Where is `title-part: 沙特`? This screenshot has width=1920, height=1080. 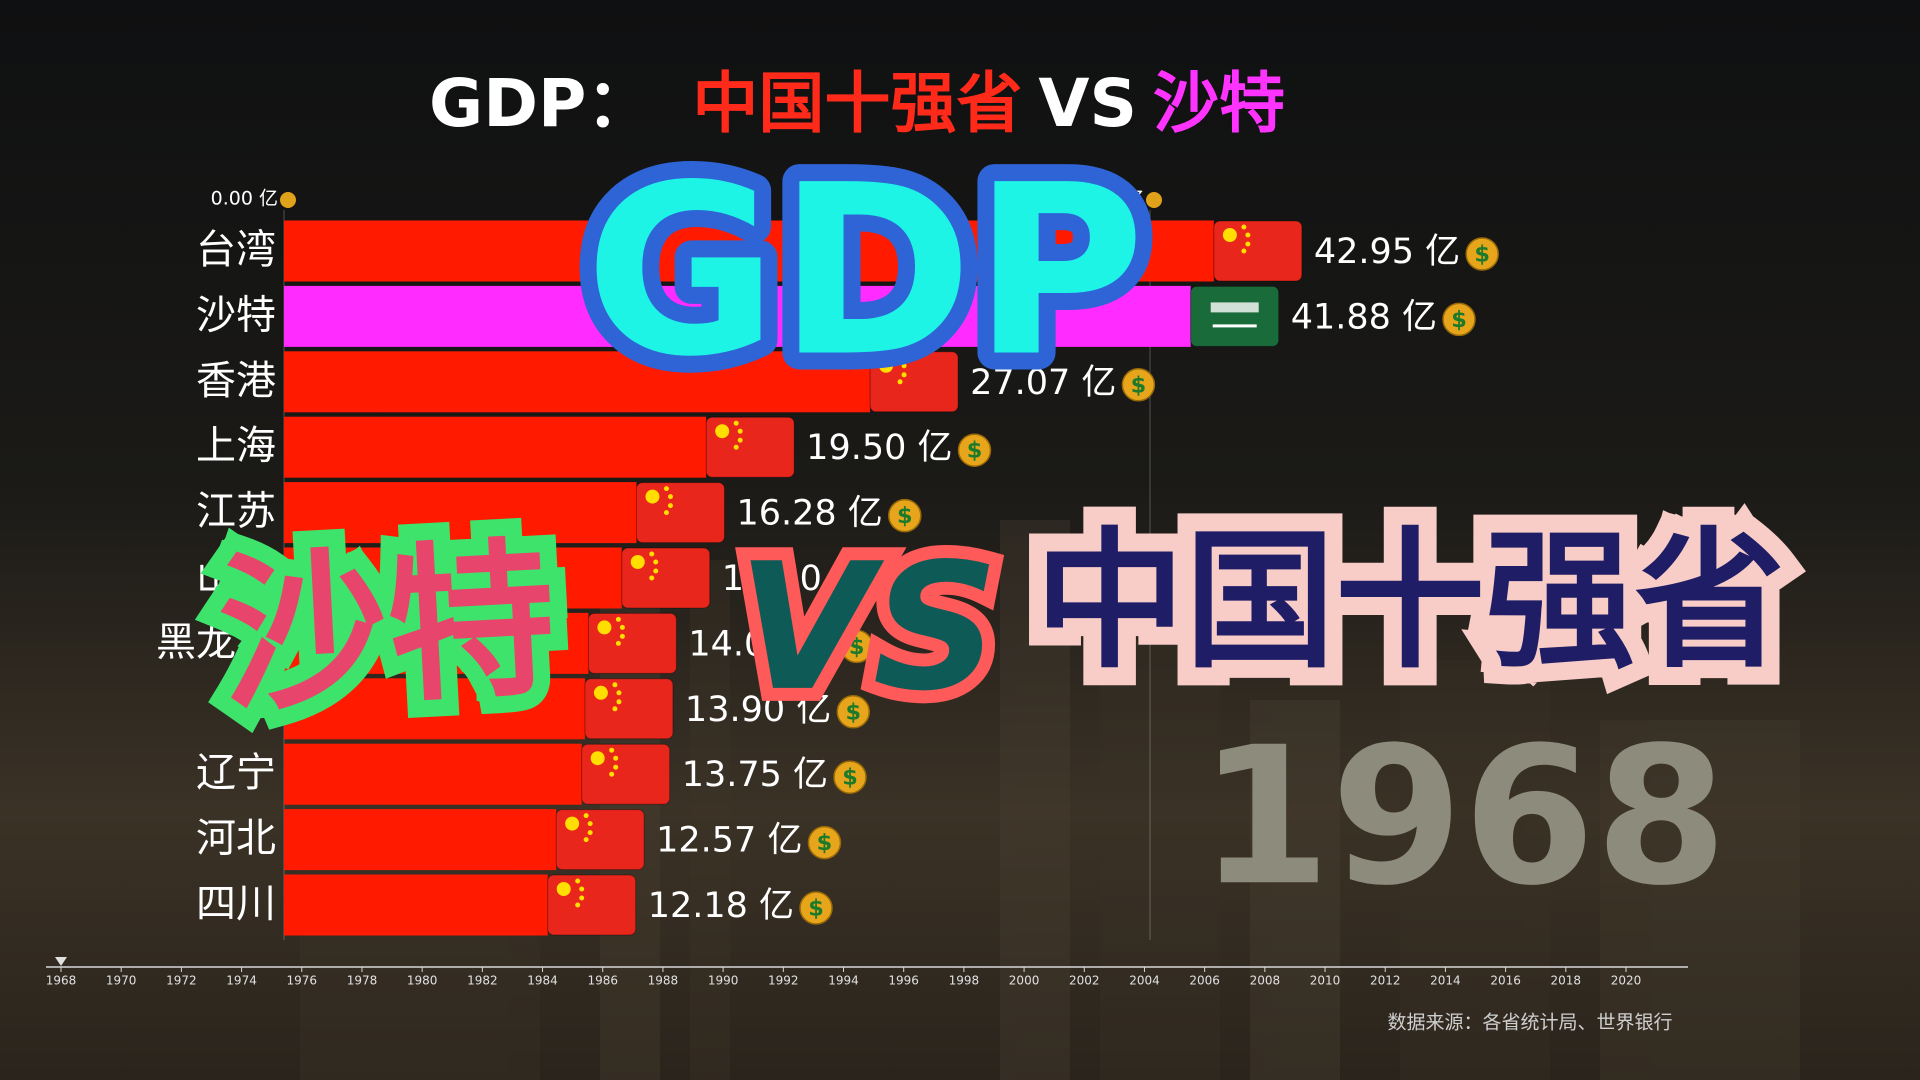 title-part: 沙特 is located at coordinates (1219, 103).